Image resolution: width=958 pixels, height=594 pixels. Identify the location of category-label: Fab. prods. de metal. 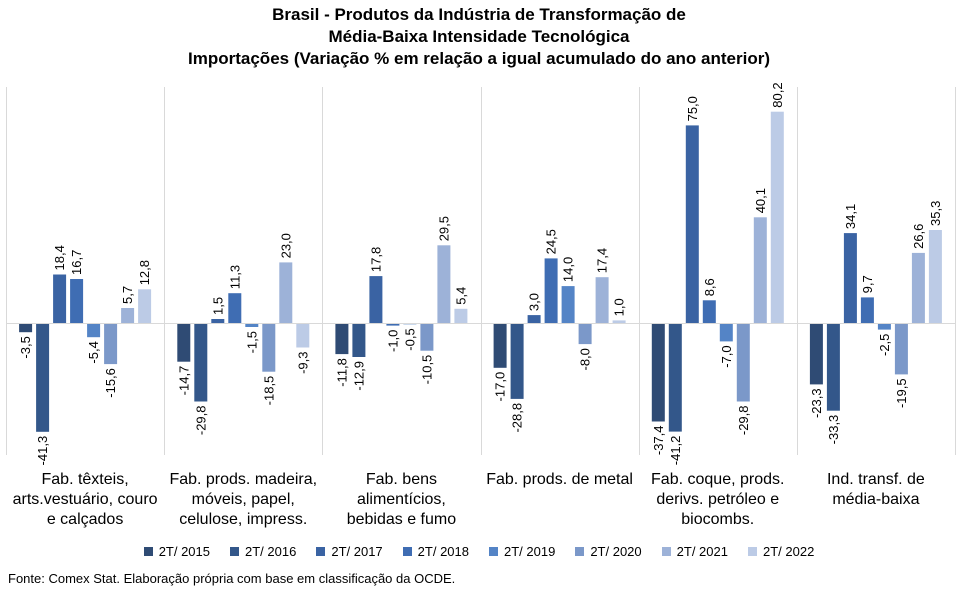
(560, 480).